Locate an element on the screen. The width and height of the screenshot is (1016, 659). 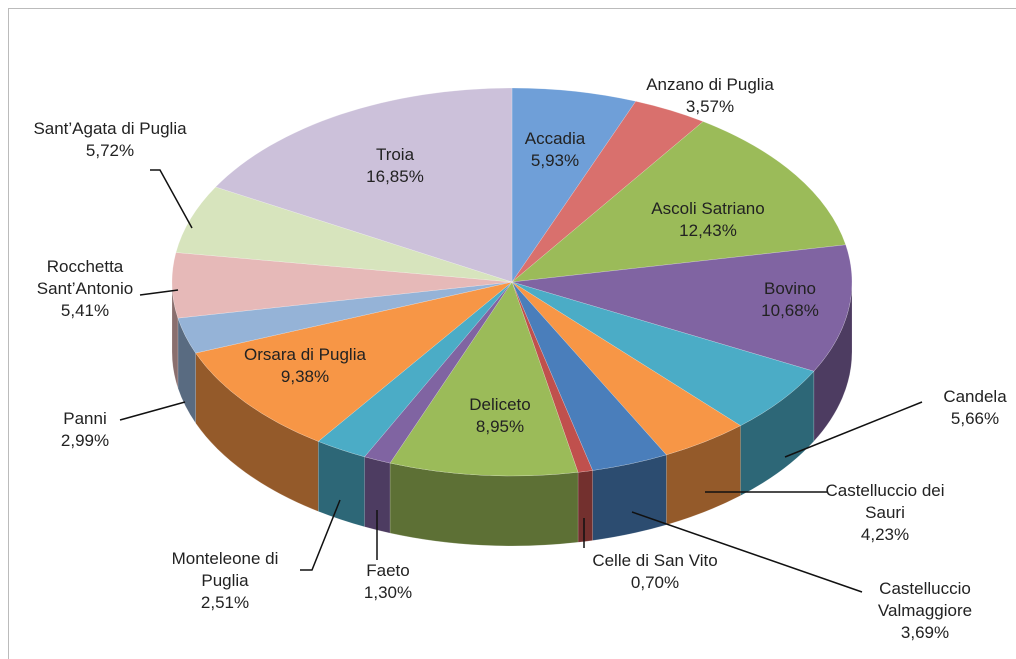
slice-label: Castelluccio dei Sauri 4,23% is located at coordinates (885, 513).